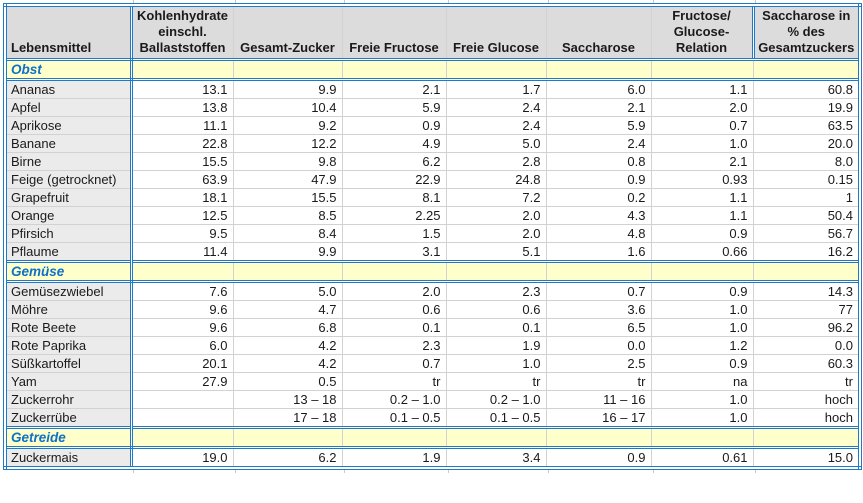 This screenshot has height=503, width=863. What do you see at coordinates (806, 345) in the screenshot?
I see `value-cell: 0.0` at bounding box center [806, 345].